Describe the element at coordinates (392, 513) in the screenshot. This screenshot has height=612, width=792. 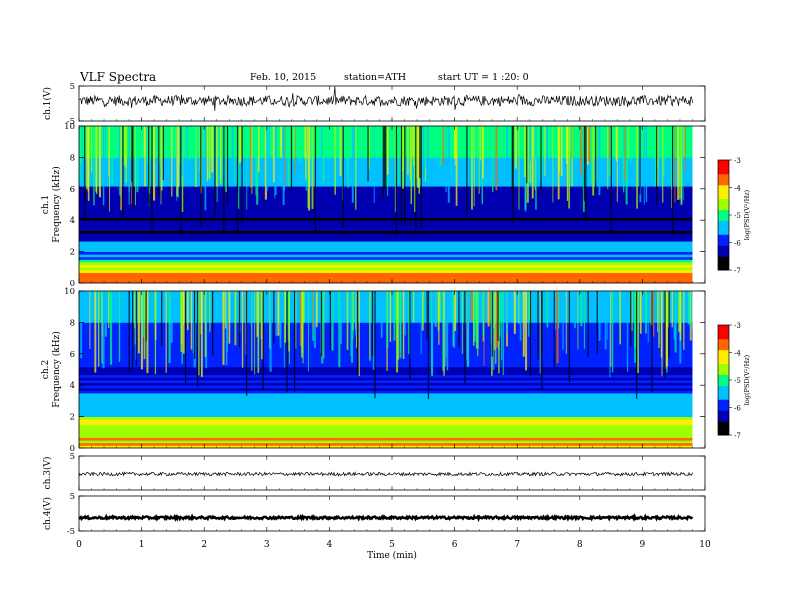
I see `panel-frame` at that location.